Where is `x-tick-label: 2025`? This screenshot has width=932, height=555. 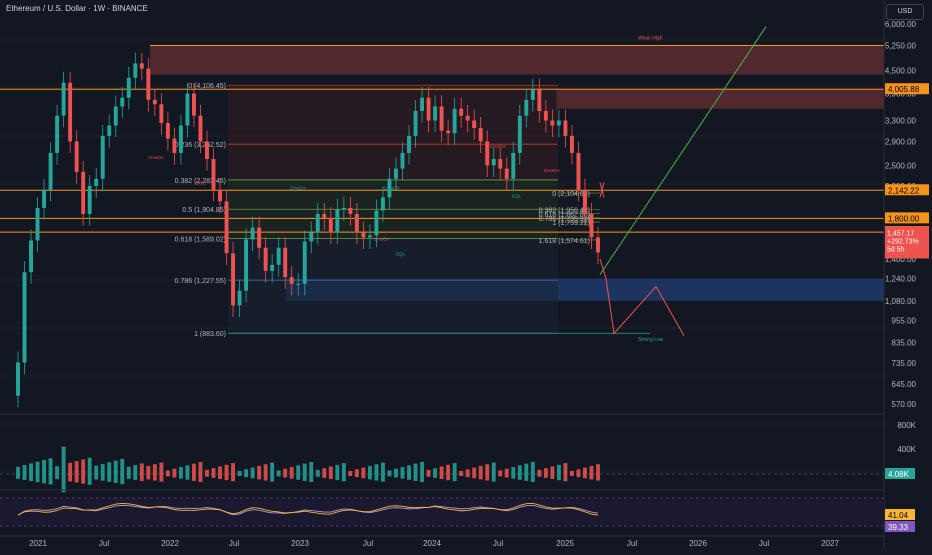 x-tick-label: 2025 is located at coordinates (565, 543).